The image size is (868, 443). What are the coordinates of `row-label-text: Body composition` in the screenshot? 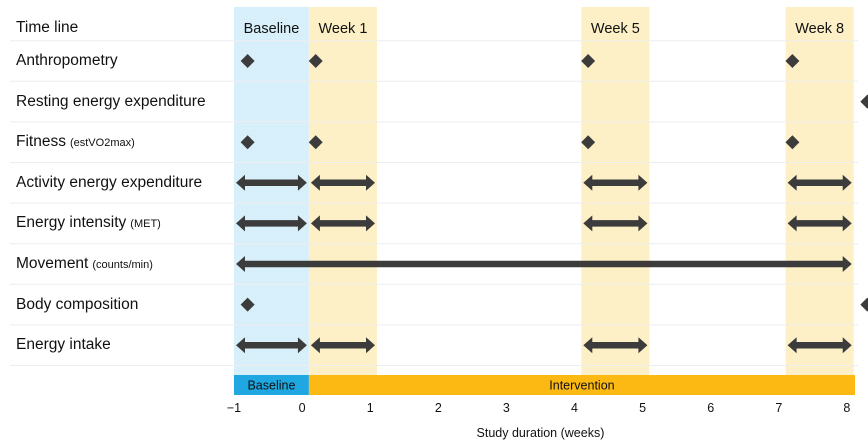 It's located at (77, 304).